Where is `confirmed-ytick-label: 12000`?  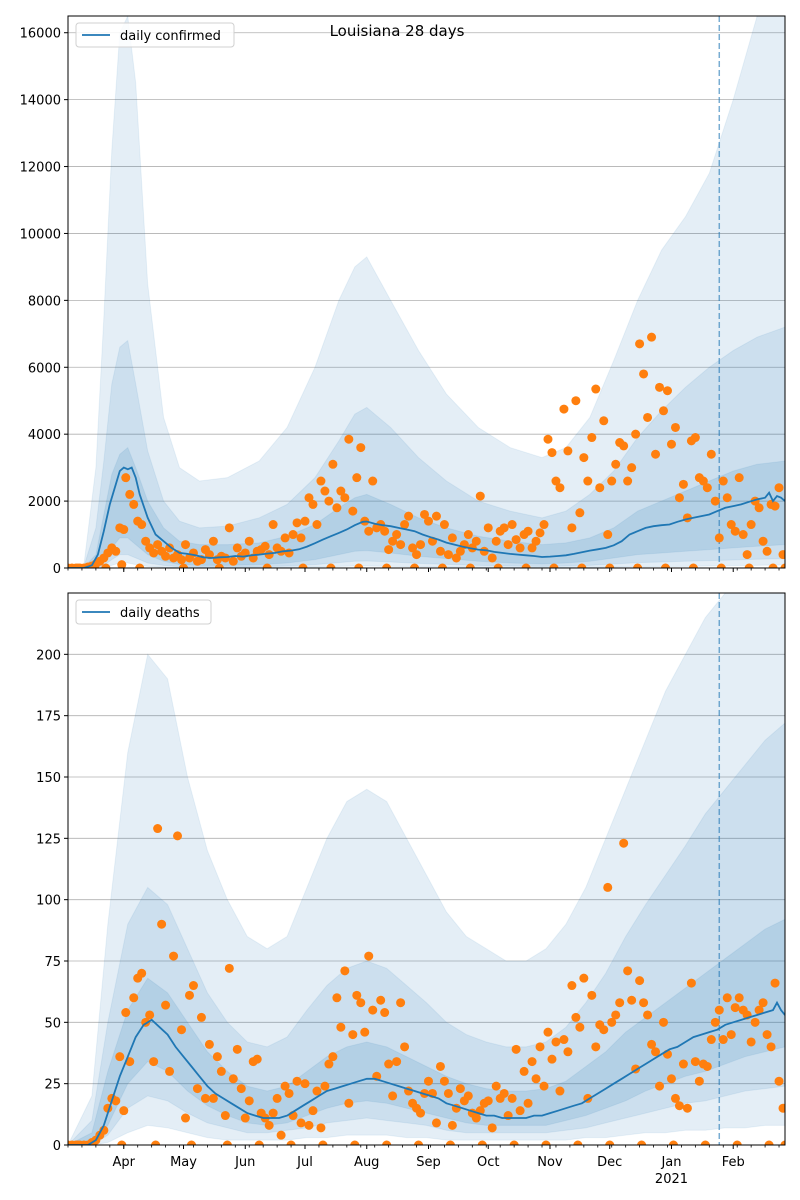 confirmed-ytick-label: 12000 is located at coordinates (40, 168).